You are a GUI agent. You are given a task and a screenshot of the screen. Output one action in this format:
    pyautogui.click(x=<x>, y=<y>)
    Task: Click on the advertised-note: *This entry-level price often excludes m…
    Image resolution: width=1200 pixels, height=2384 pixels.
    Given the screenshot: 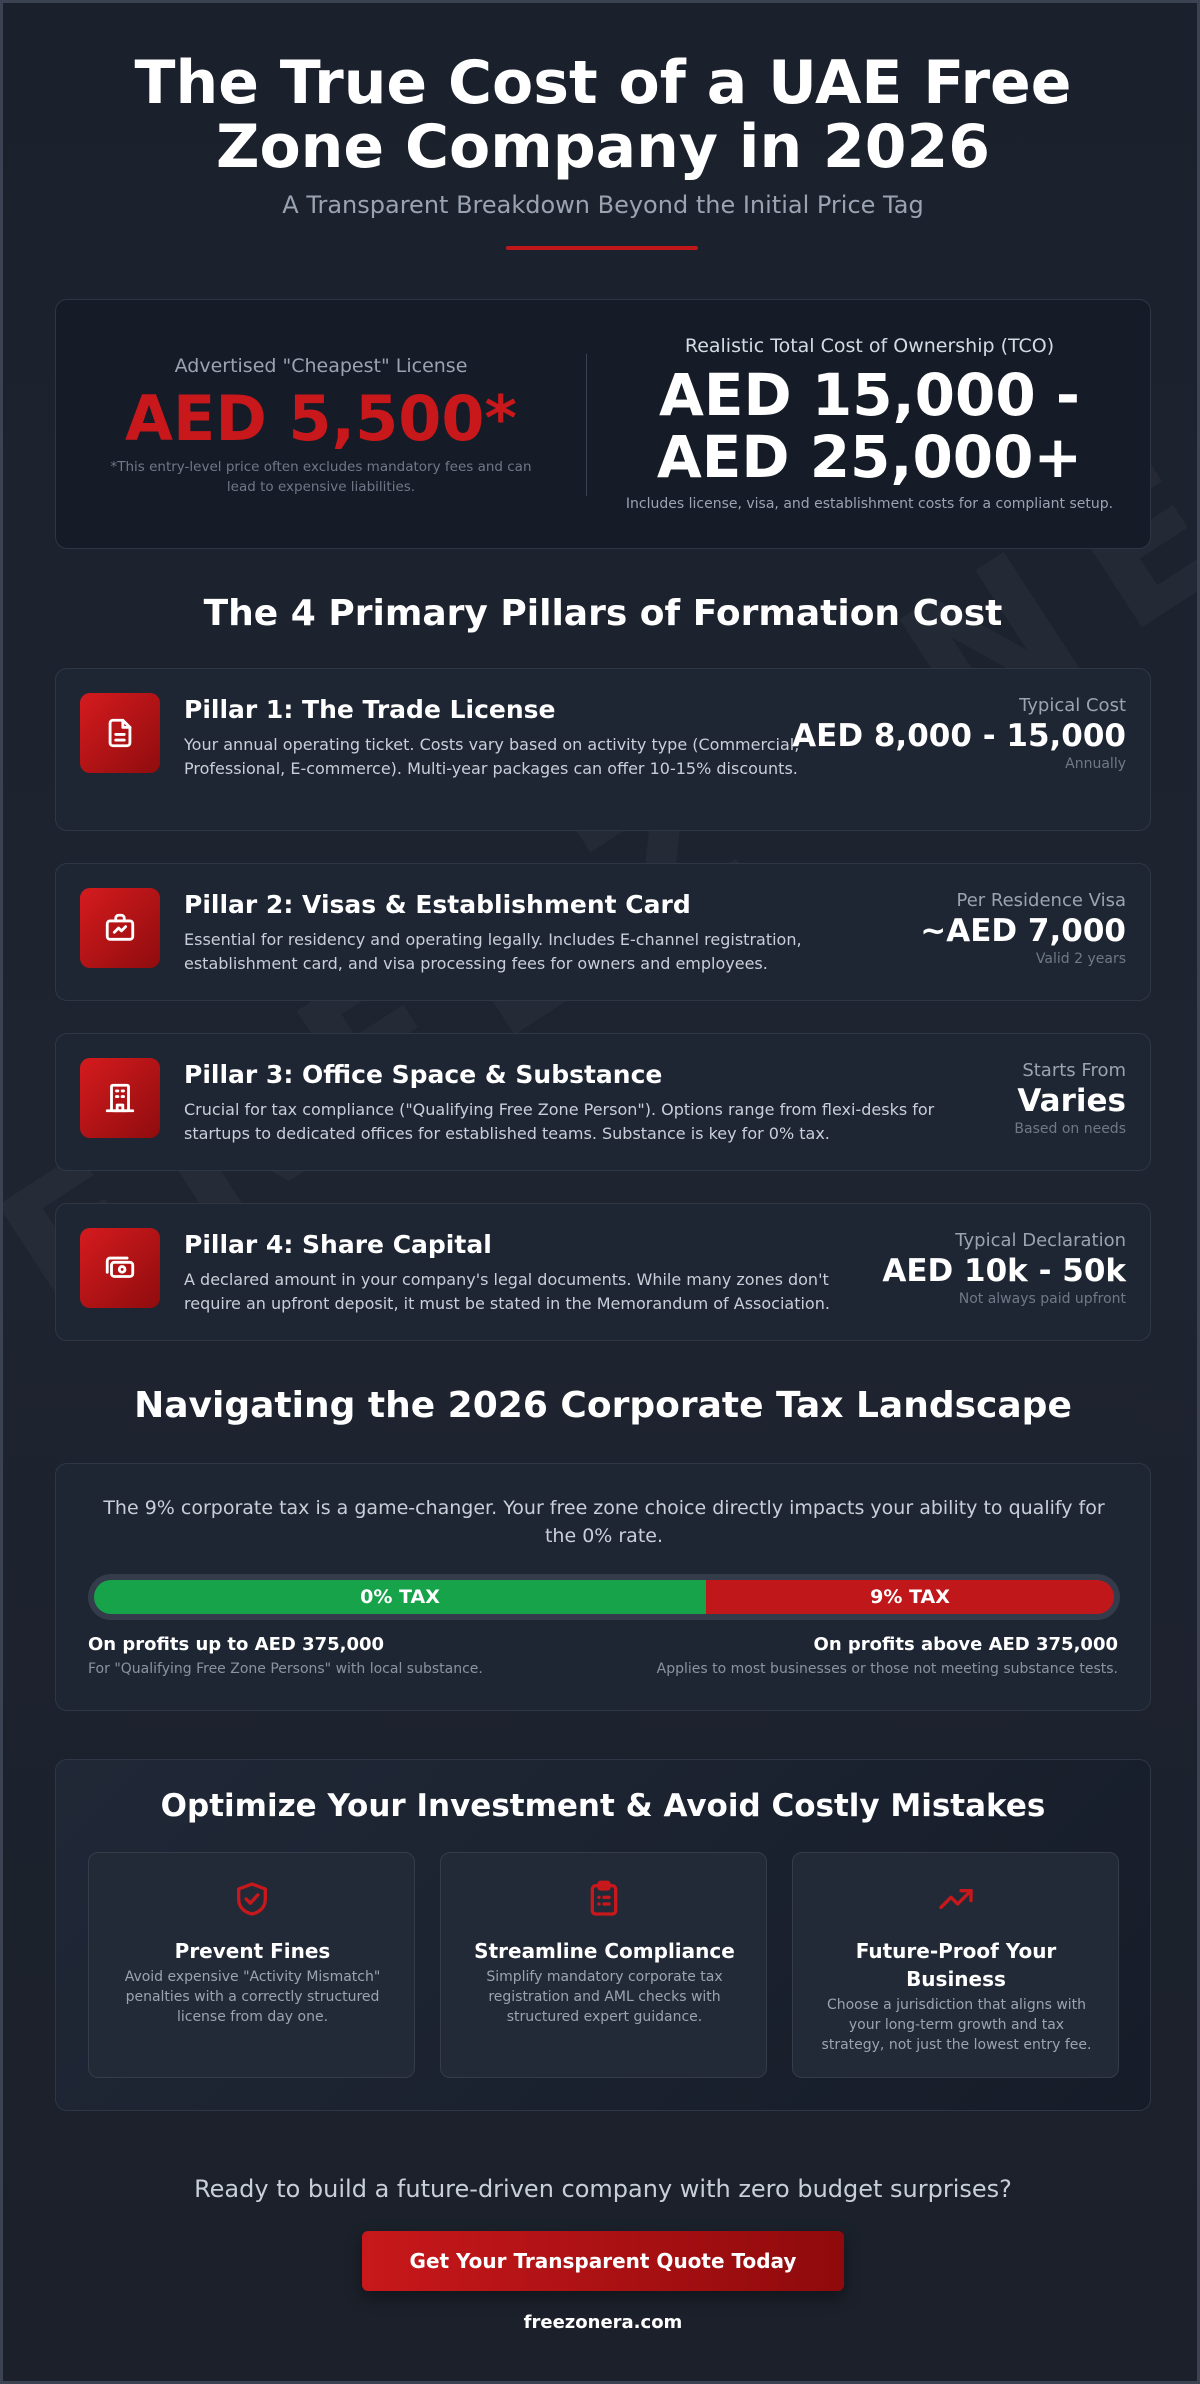 What is the action you would take?
    pyautogui.click(x=321, y=477)
    